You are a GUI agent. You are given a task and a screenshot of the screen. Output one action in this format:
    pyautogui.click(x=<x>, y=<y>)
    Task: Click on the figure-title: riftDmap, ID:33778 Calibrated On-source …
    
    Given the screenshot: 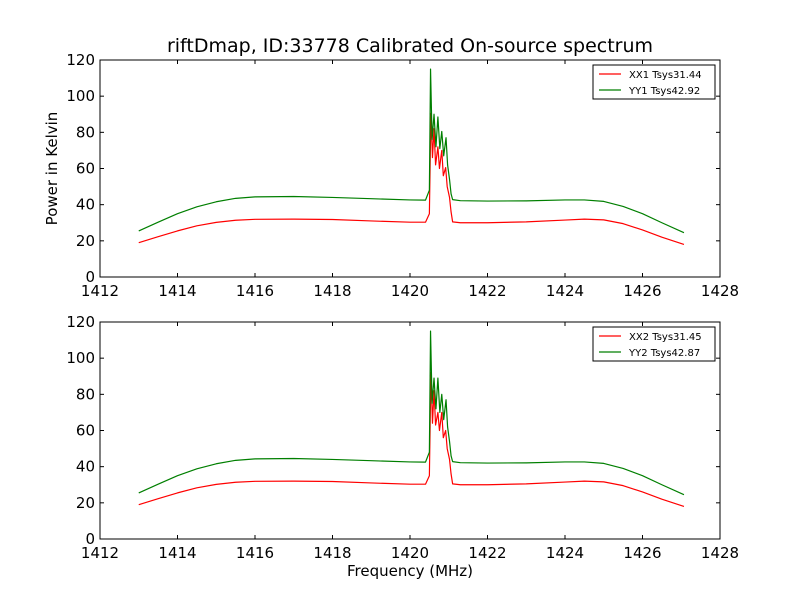 What is the action you would take?
    pyautogui.click(x=410, y=46)
    